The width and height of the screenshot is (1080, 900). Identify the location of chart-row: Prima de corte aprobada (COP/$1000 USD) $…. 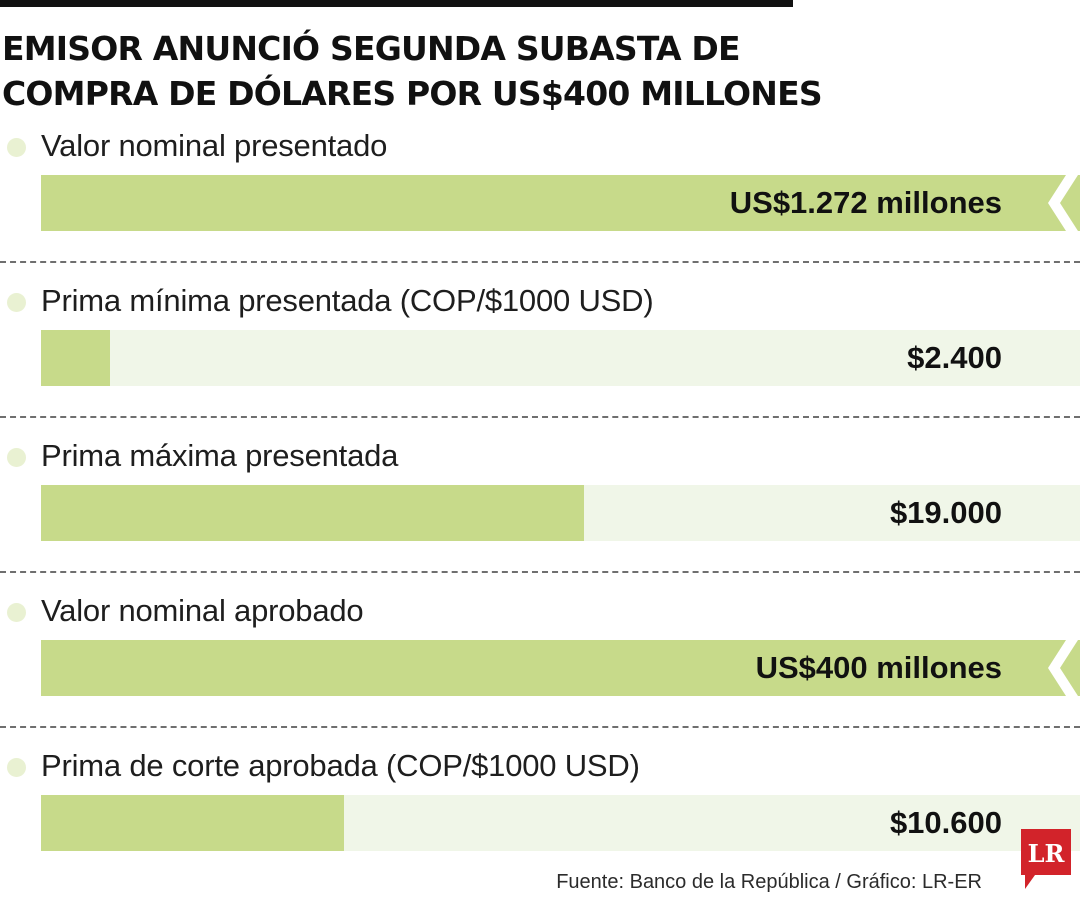
(540, 806).